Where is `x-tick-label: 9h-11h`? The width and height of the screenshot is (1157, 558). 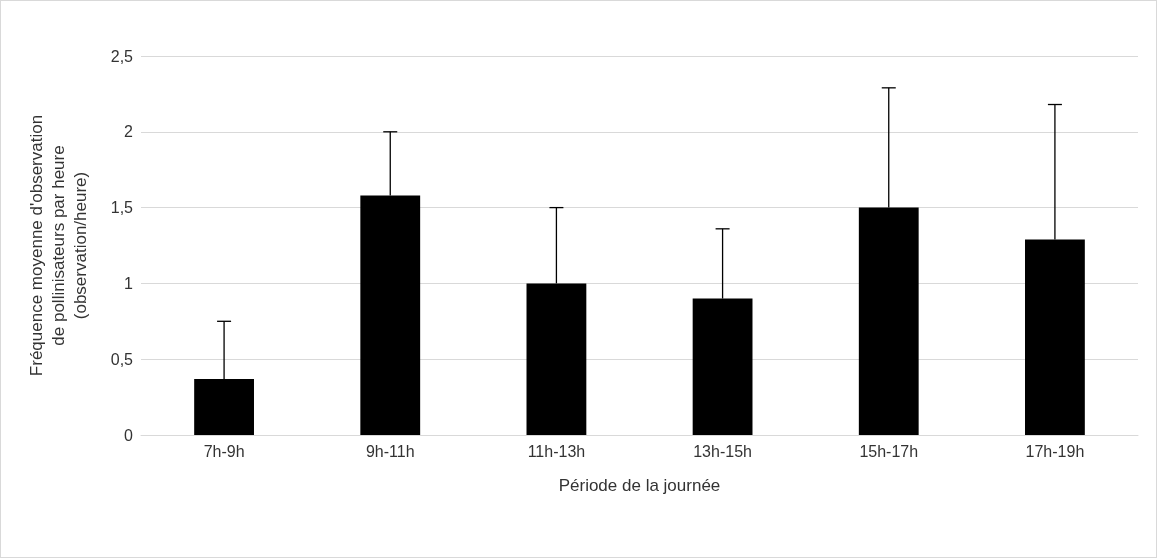
x-tick-label: 9h-11h is located at coordinates (390, 451).